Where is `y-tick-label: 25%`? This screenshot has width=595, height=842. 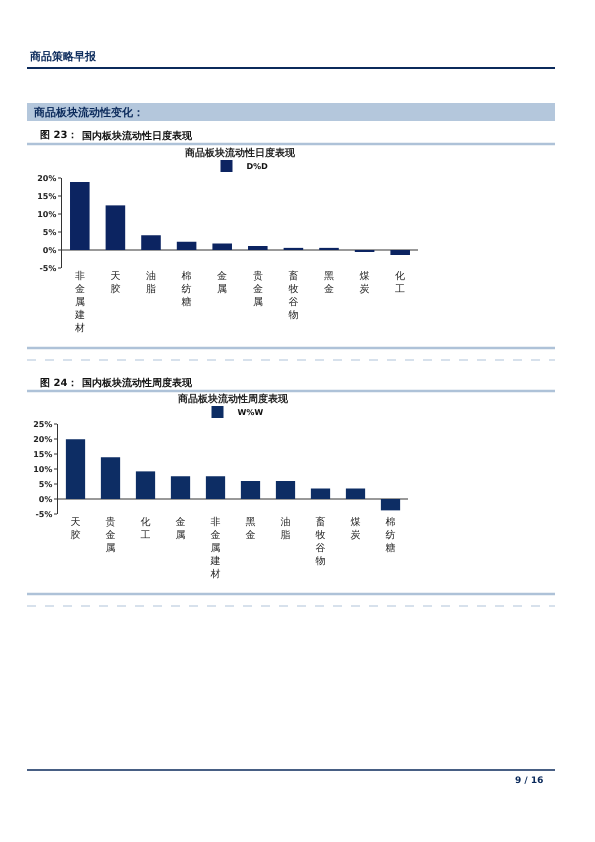 y-tick-label: 25% is located at coordinates (42, 424).